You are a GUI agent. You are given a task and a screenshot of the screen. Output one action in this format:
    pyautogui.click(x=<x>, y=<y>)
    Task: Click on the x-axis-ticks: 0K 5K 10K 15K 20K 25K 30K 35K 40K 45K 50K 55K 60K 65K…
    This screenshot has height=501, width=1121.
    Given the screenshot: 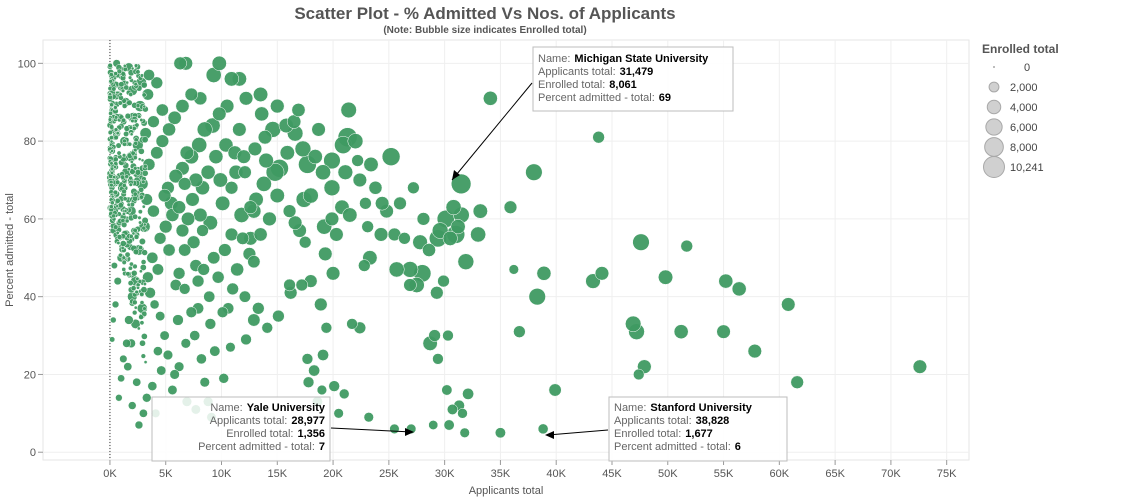 What is the action you would take?
    pyautogui.click(x=530, y=470)
    